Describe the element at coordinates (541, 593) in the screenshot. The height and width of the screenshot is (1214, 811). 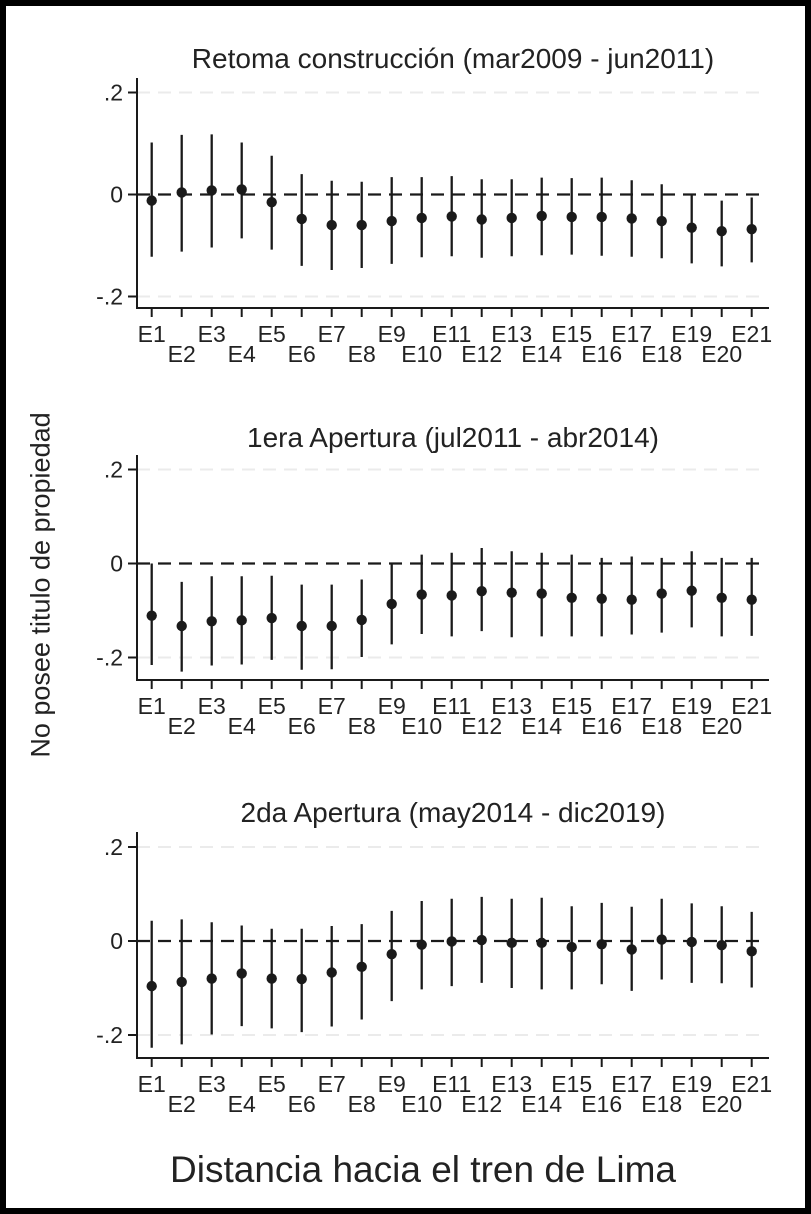
I see `panel-2-estimate-point-E14` at that location.